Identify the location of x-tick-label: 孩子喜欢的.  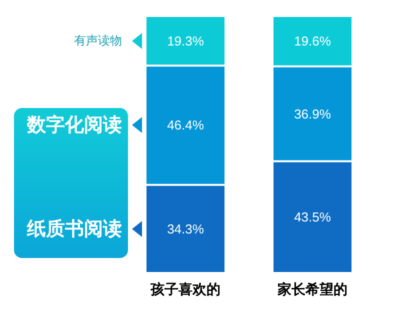
(185, 289).